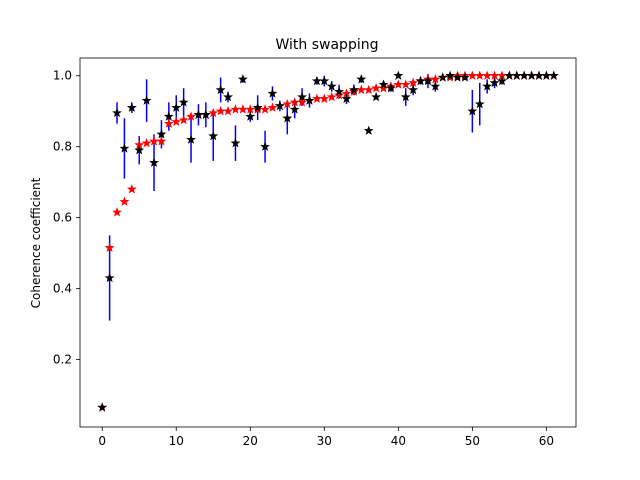  Describe the element at coordinates (546, 441) in the screenshot. I see `x-tick-label: 60` at that location.